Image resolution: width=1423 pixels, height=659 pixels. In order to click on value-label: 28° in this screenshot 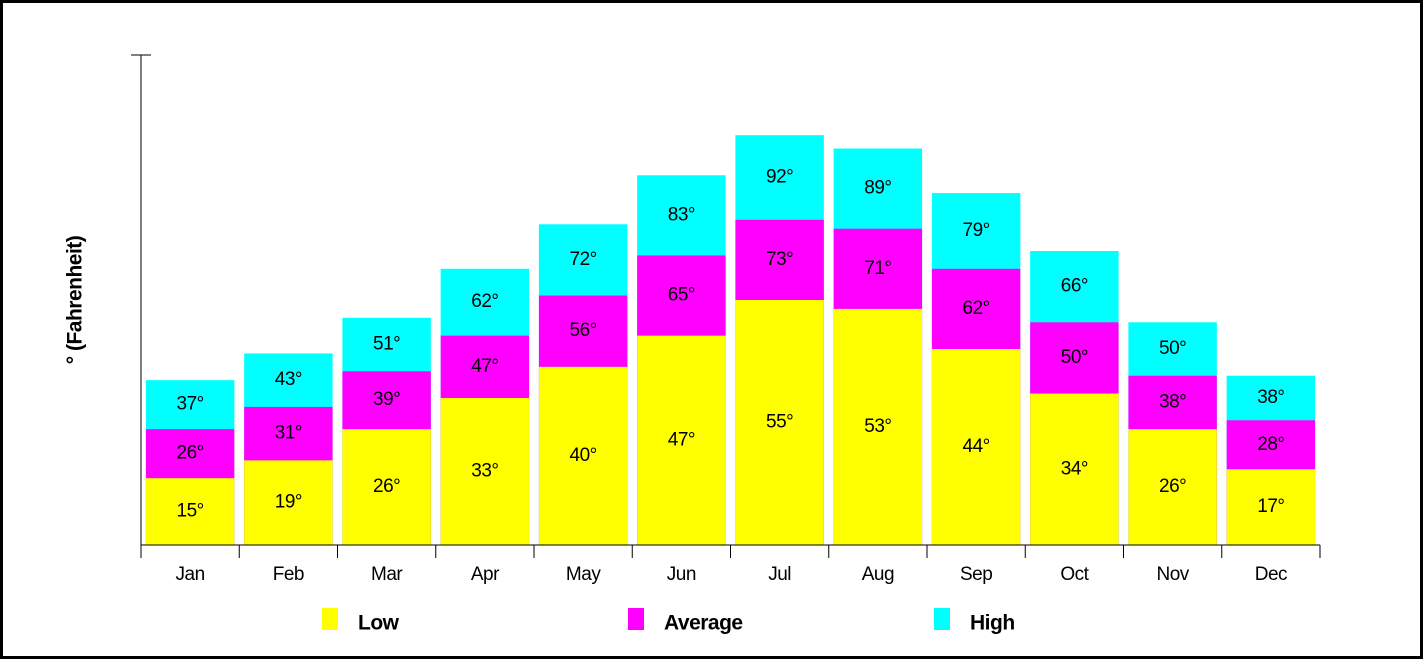, I will do `click(1270, 444)`.